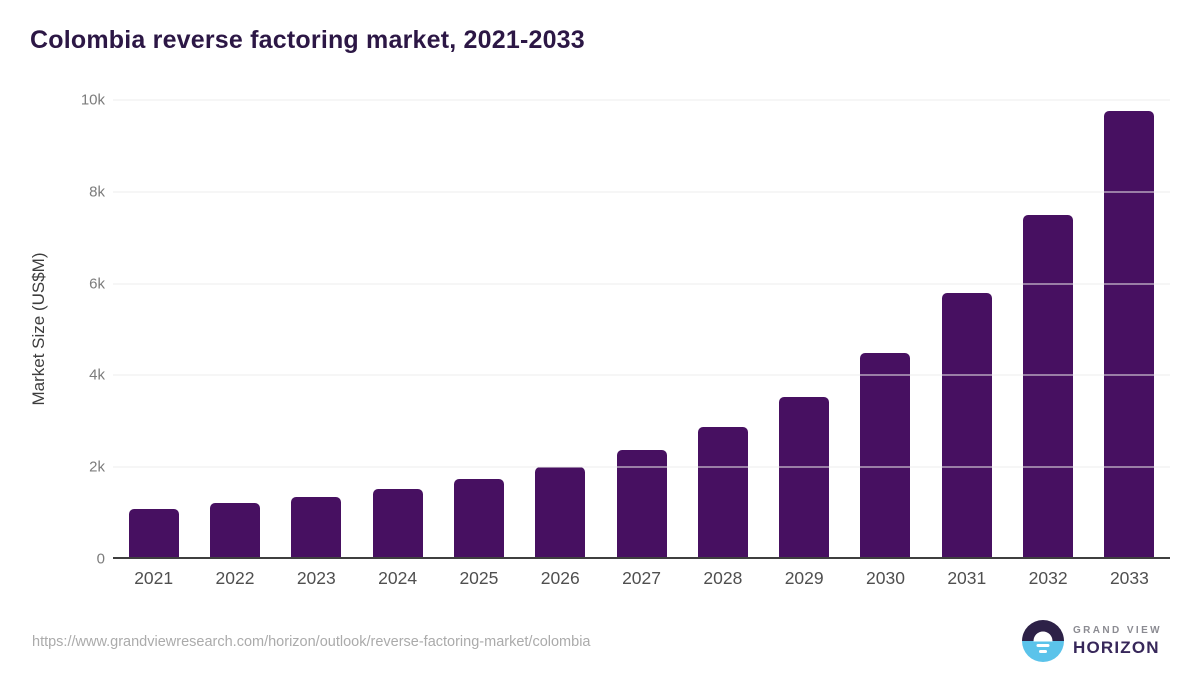 The width and height of the screenshot is (1200, 675). Describe the element at coordinates (1048, 386) in the screenshot. I see `bar-2032` at that location.